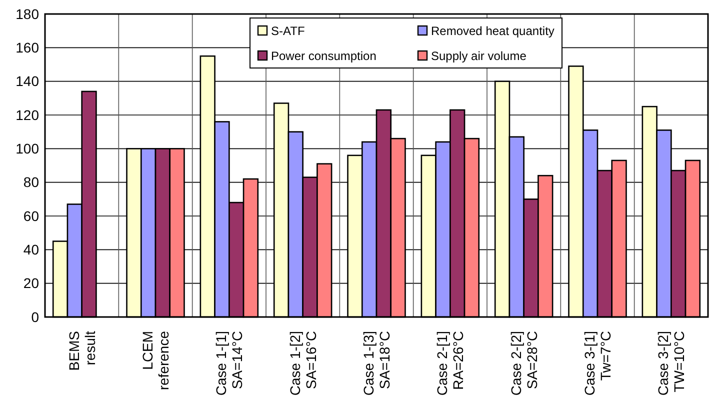 This screenshot has height=400, width=713. What do you see at coordinates (28, 114) in the screenshot?
I see `y-tick-label: 120` at bounding box center [28, 114].